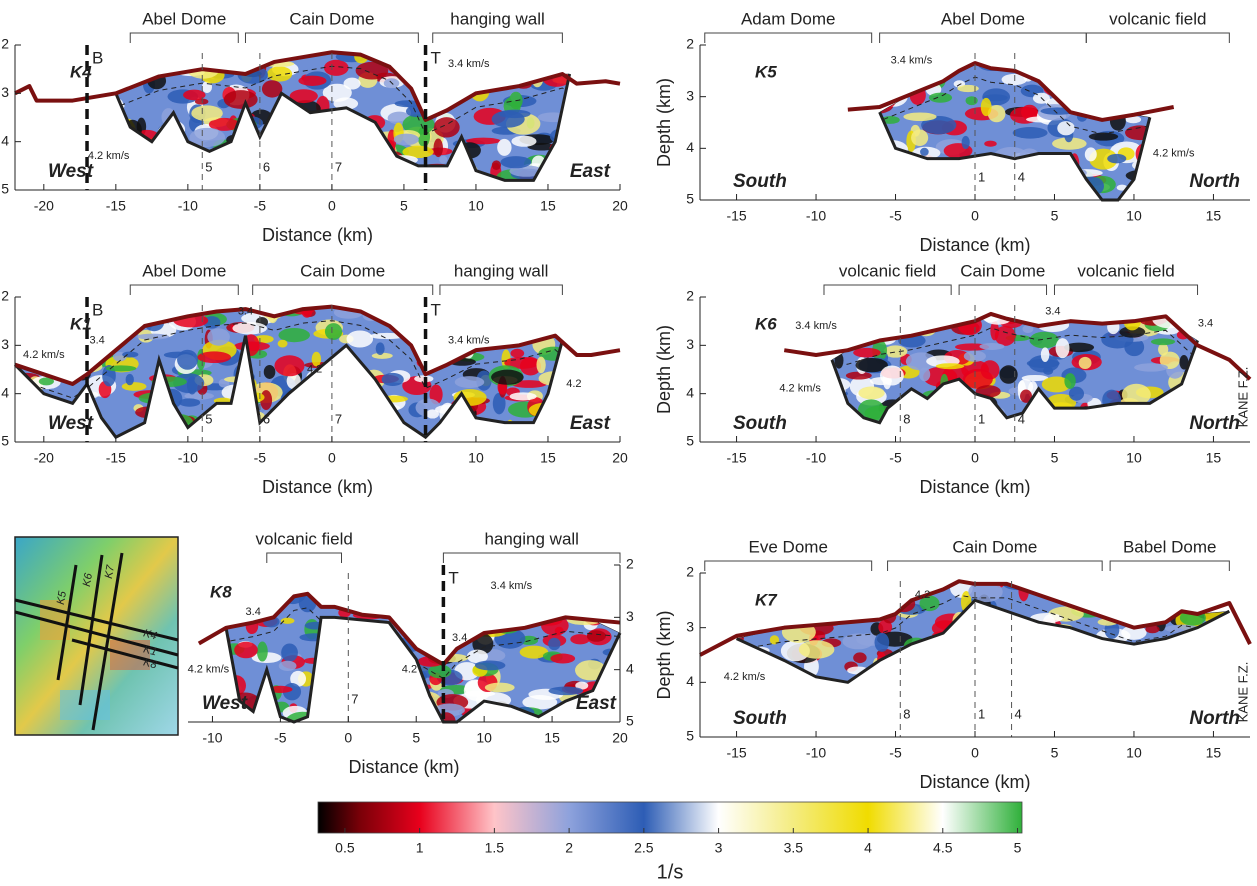 Image resolution: width=1257 pixels, height=886 pixels. Describe the element at coordinates (416, 738) in the screenshot. I see `x-tick-label: 5` at that location.